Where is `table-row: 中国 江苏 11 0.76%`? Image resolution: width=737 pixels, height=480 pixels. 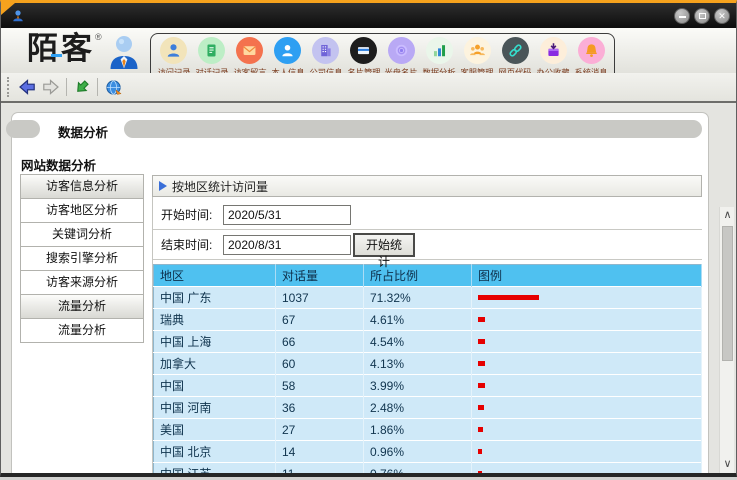
table-row: 中国 江苏 11 0.76% is located at coordinates (427, 467).